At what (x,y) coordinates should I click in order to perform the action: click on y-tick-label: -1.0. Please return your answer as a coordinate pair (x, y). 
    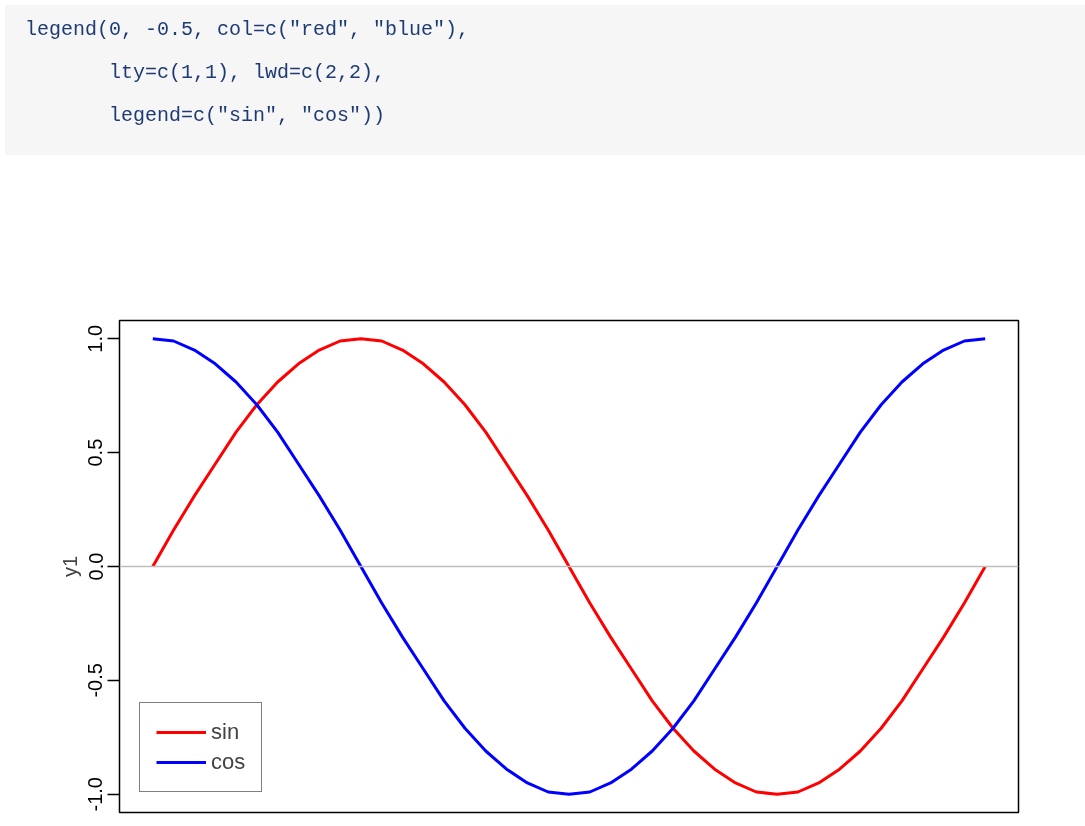
    Looking at the image, I should click on (95, 794).